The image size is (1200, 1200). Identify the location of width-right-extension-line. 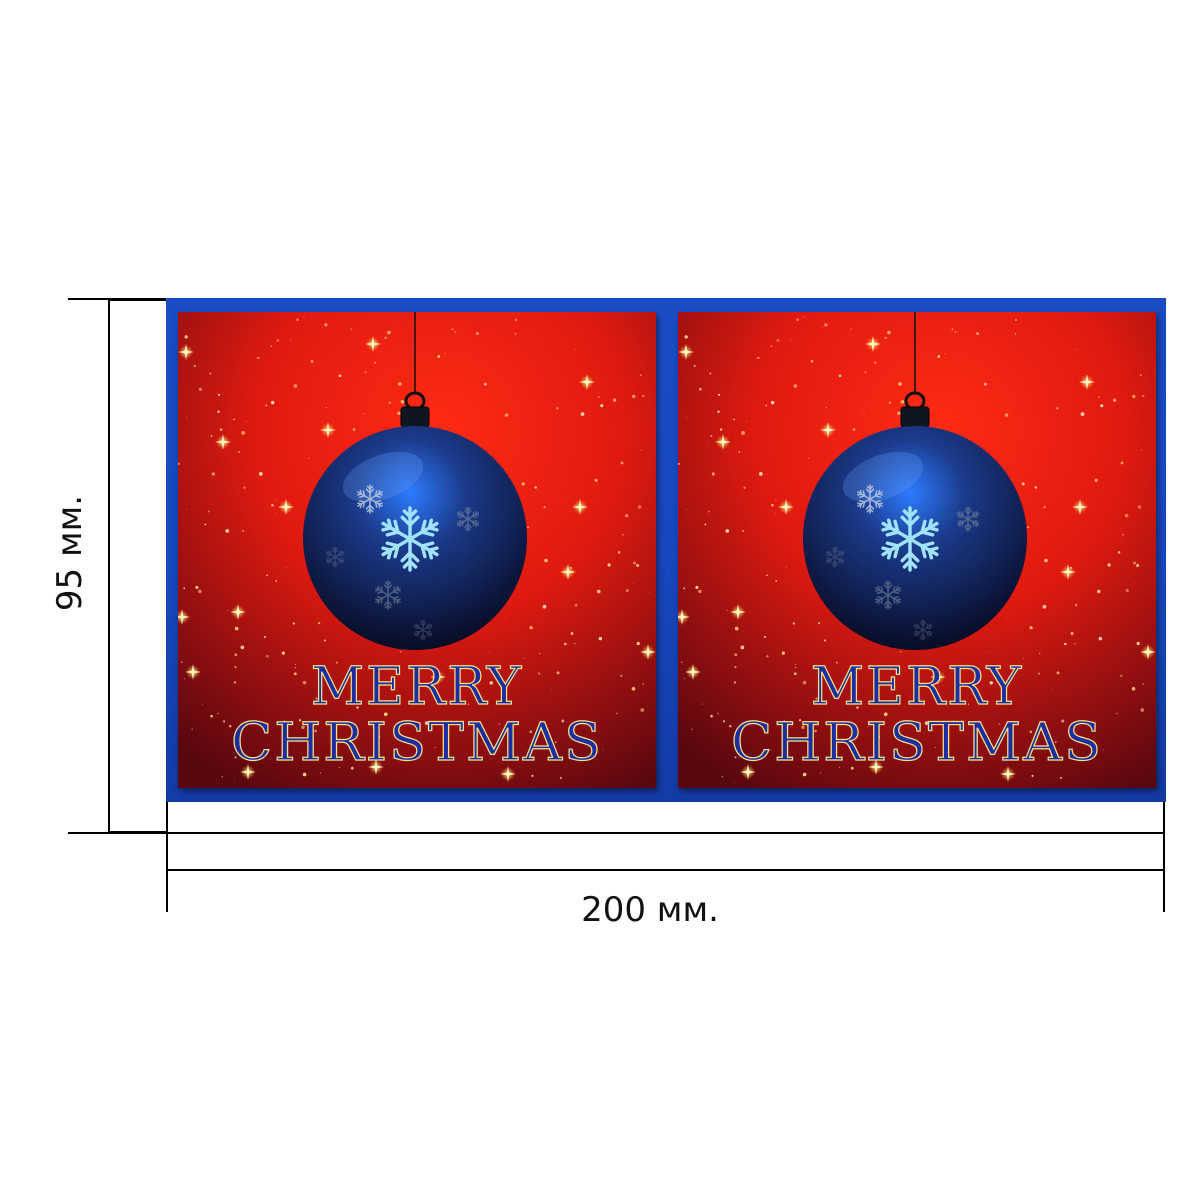
(1164, 856).